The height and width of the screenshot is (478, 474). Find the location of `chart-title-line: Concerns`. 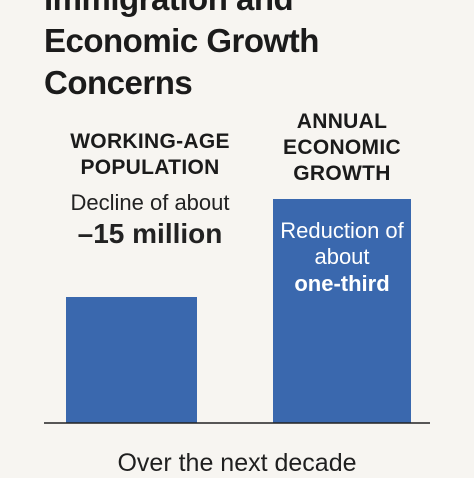

chart-title-line: Concerns is located at coordinates (118, 82).